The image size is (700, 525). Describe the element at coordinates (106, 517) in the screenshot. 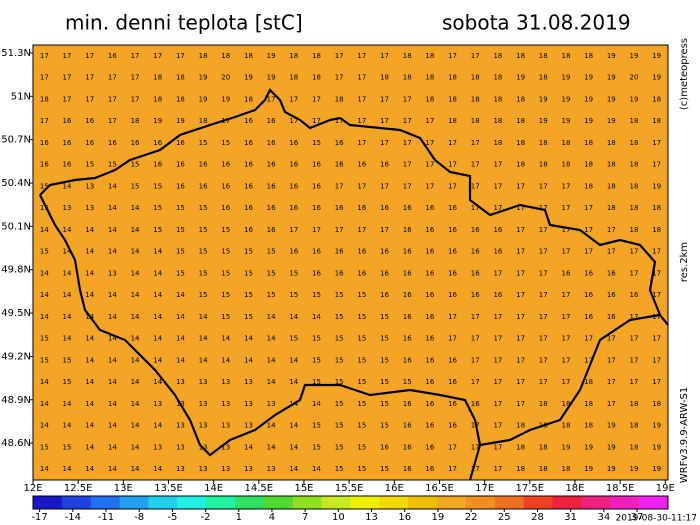

I see `colorbar-label: -11` at that location.